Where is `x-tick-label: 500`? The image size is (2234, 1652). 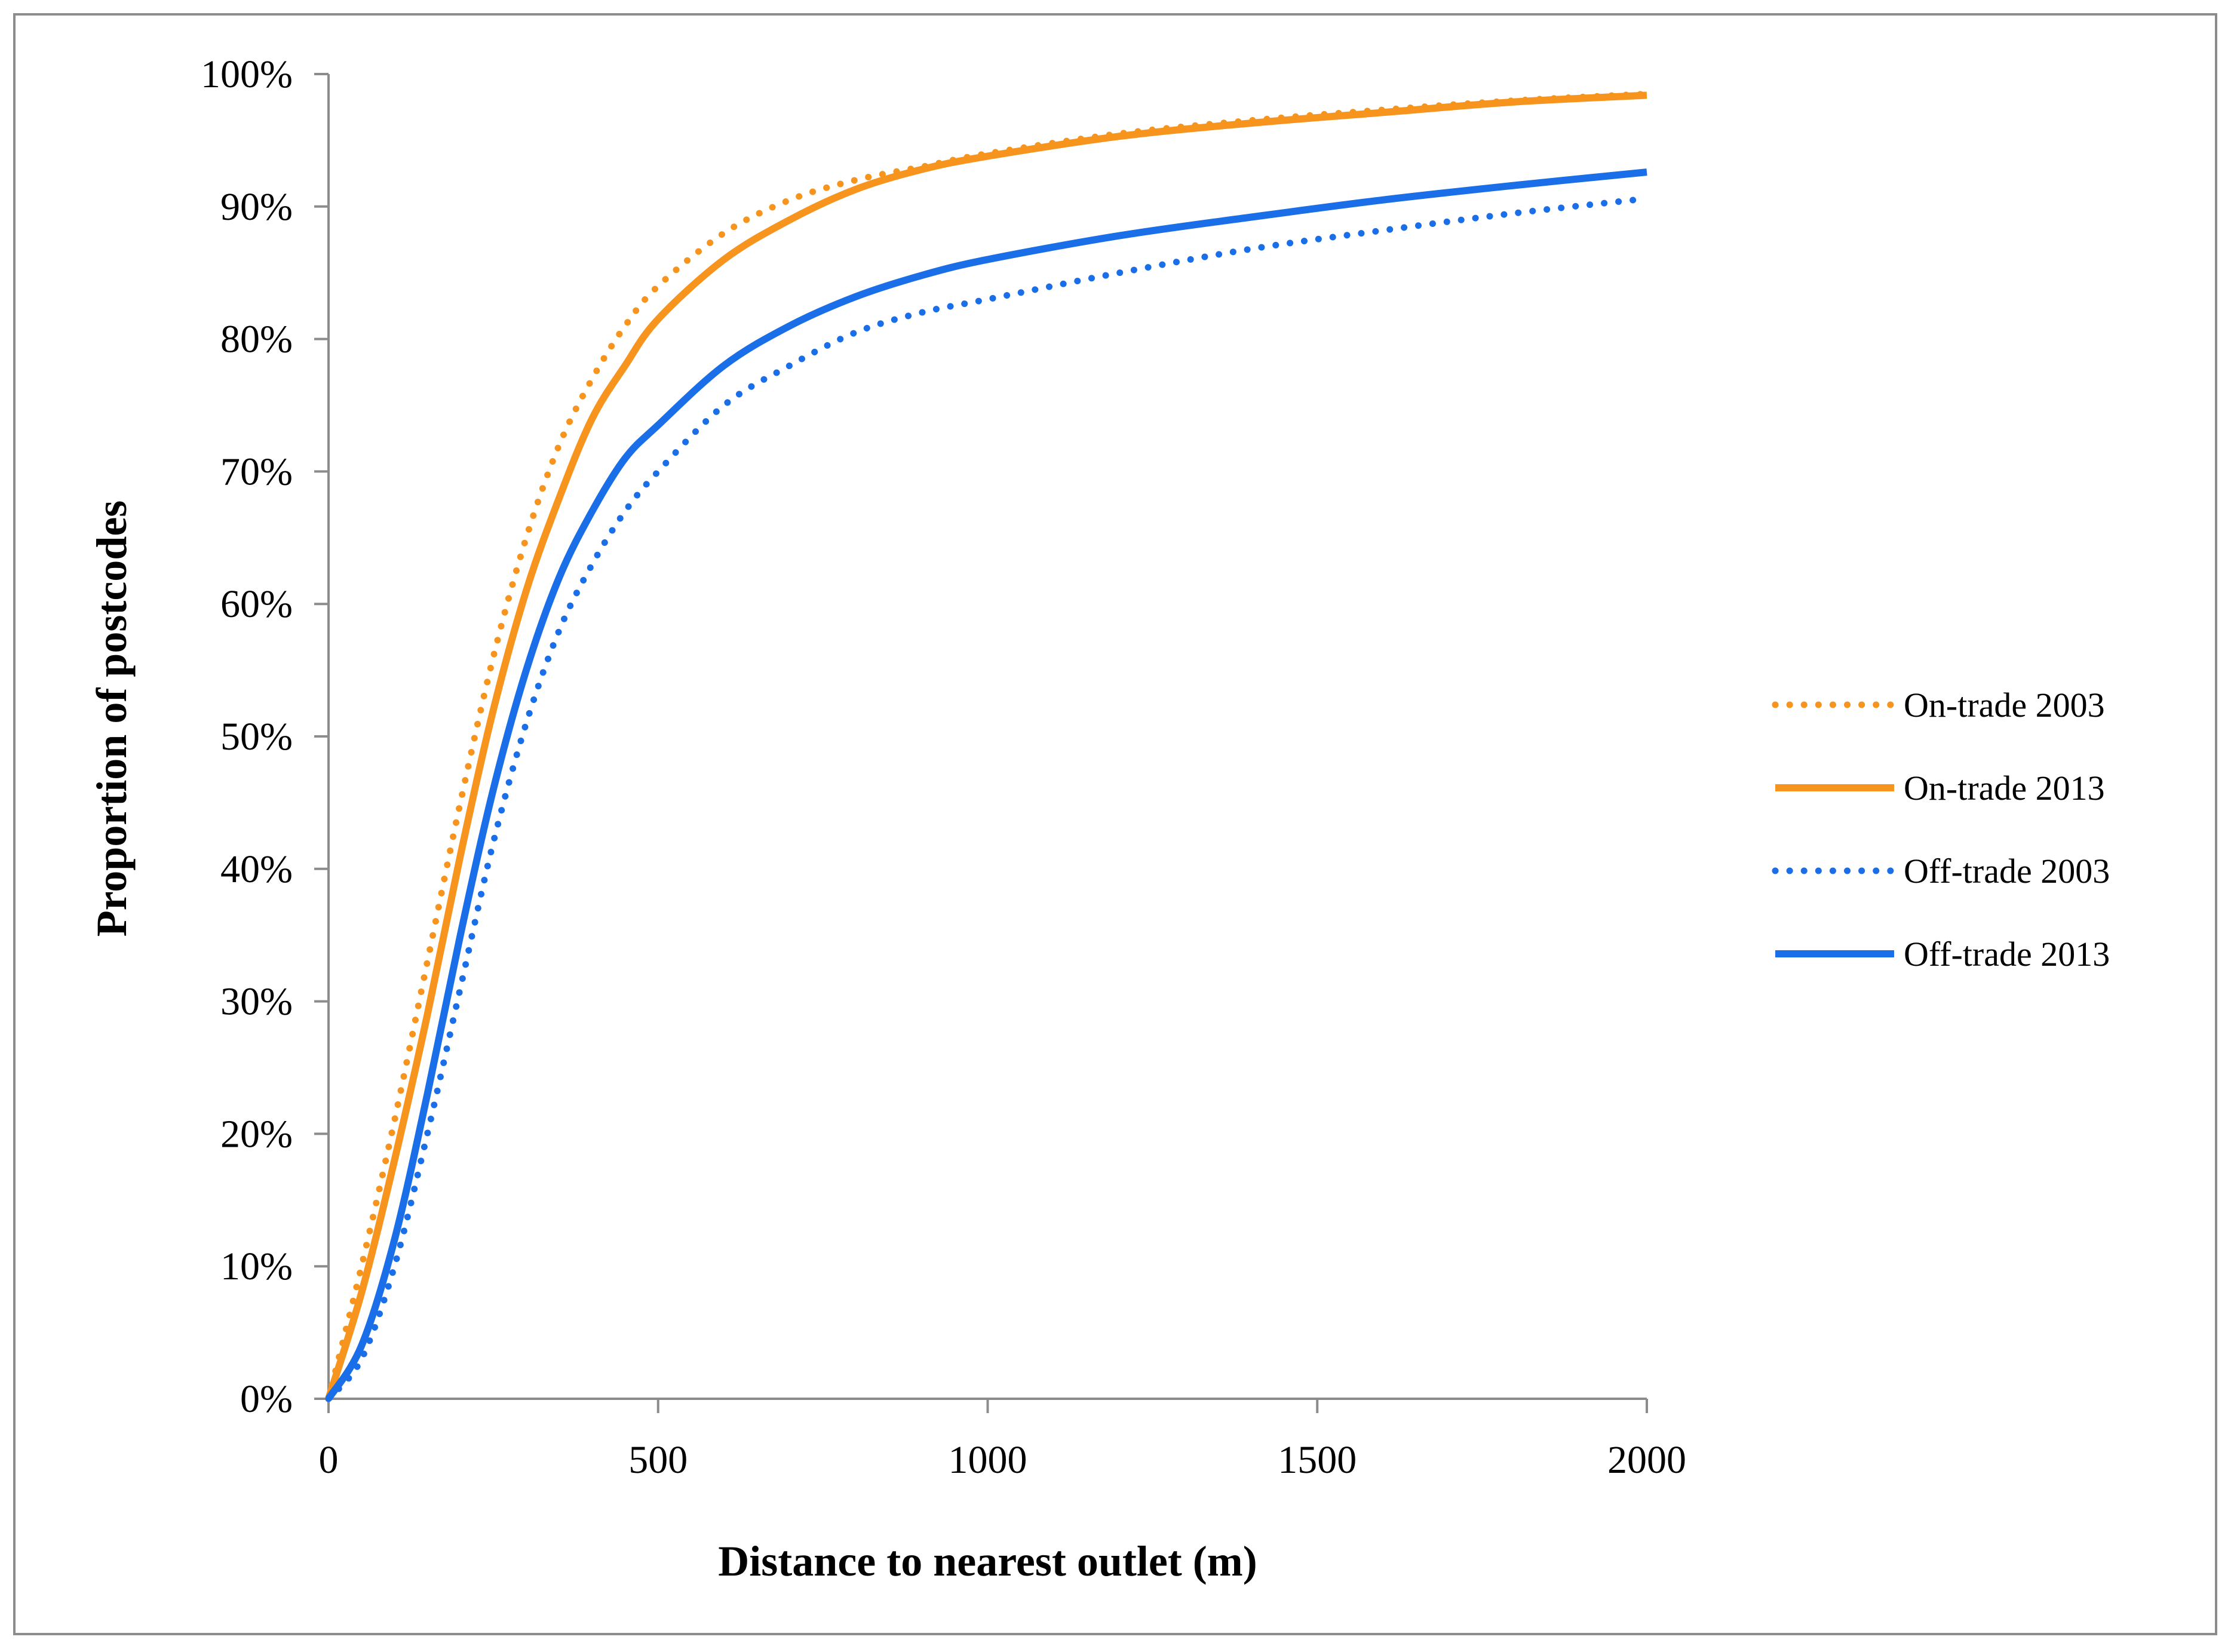 x-tick-label: 500 is located at coordinates (658, 1460).